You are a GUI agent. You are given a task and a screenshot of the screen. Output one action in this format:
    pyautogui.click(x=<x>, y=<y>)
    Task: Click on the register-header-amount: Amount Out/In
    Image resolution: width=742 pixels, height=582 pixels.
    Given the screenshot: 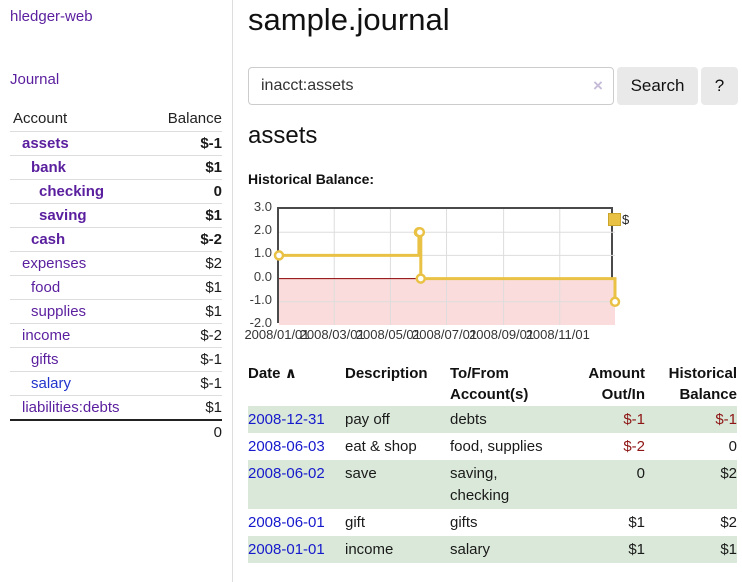 What is the action you would take?
    pyautogui.click(x=616, y=384)
    